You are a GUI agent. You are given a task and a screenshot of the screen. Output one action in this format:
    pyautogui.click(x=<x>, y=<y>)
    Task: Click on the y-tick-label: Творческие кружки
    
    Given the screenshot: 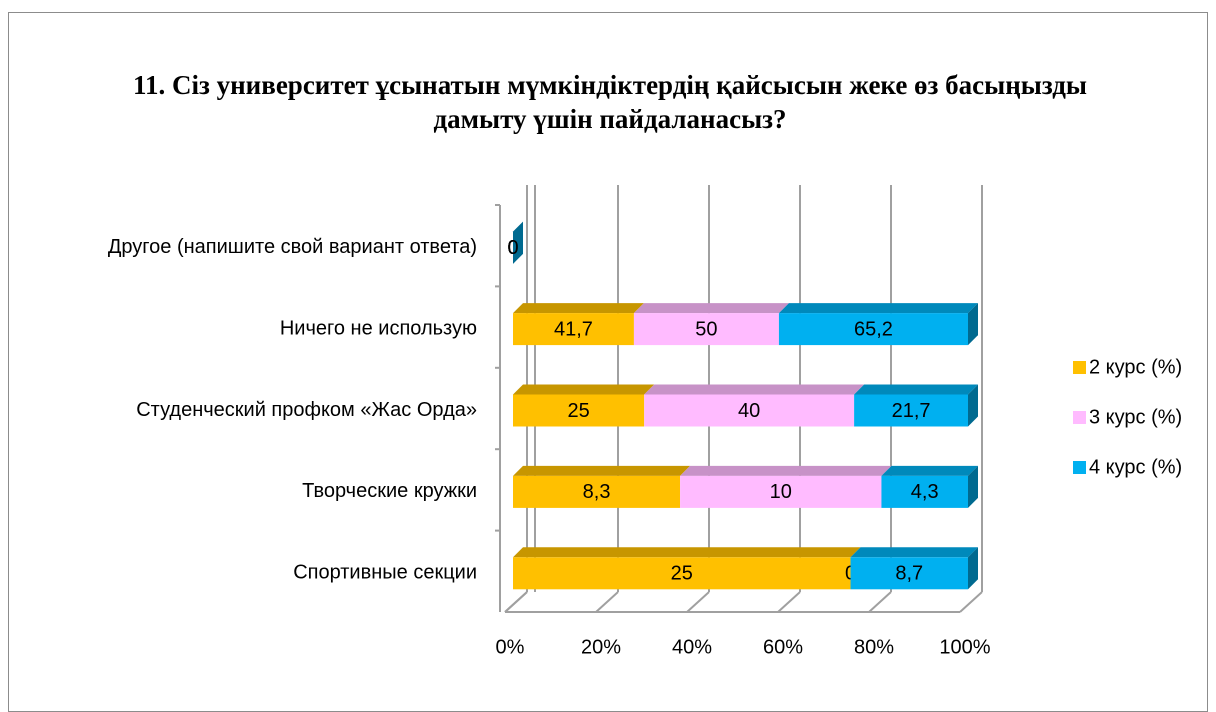 What is the action you would take?
    pyautogui.click(x=389, y=491)
    